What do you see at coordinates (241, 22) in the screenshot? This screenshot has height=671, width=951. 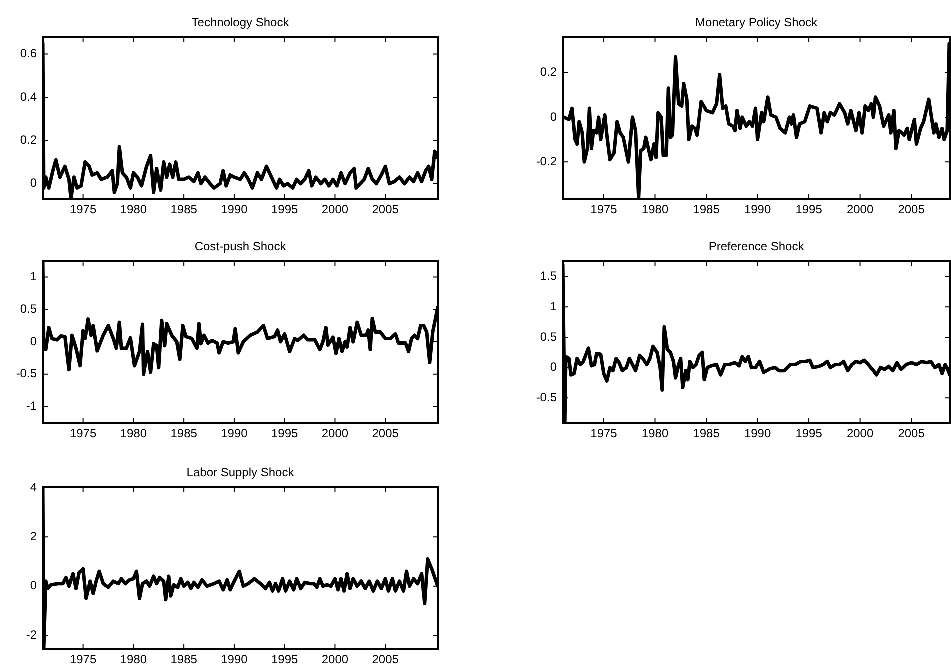 I see `chart-title: Technology Shock` at bounding box center [241, 22].